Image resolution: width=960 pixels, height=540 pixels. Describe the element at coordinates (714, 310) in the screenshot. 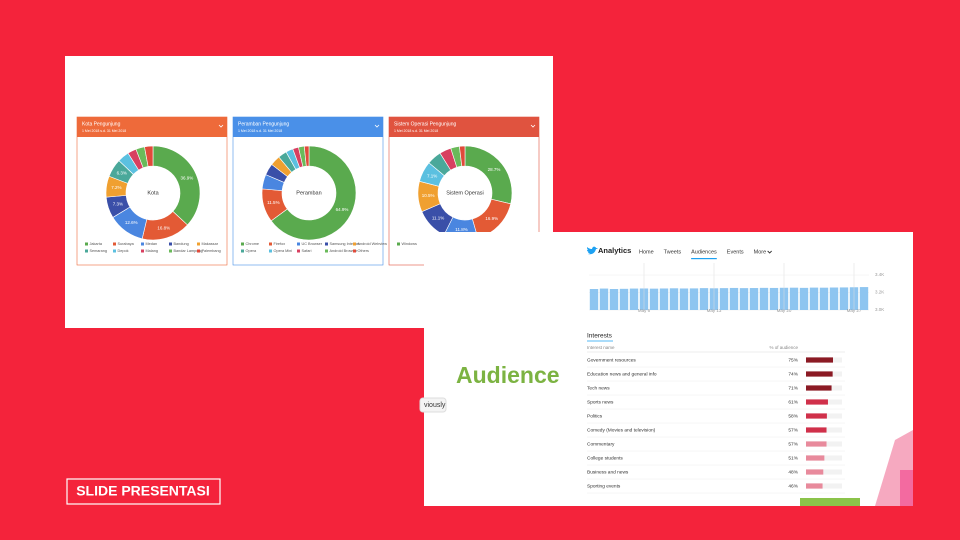

I see `x-tick-label: May 13` at that location.